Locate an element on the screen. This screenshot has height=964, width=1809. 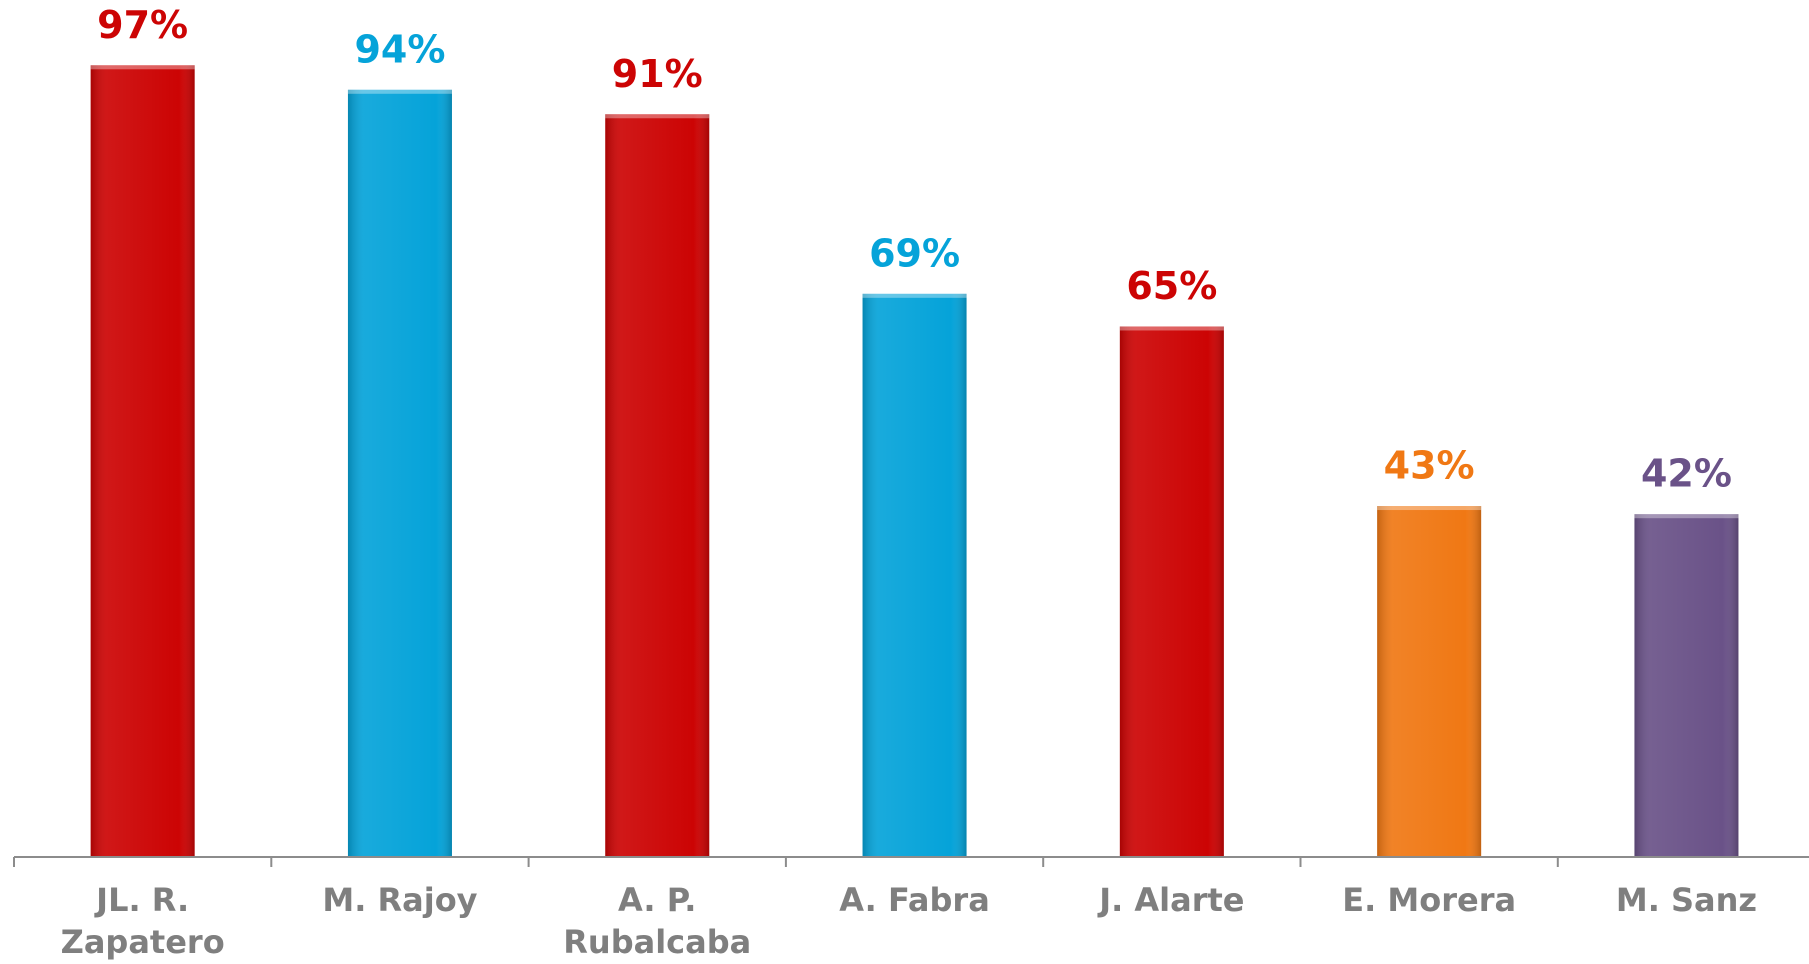
x-tick-label: Rubalcaba is located at coordinates (657, 942).